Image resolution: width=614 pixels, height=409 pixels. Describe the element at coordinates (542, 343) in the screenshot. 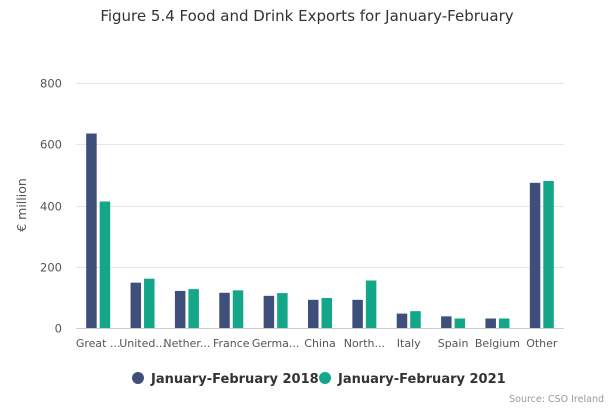

I see `x-tick-label: Other` at that location.